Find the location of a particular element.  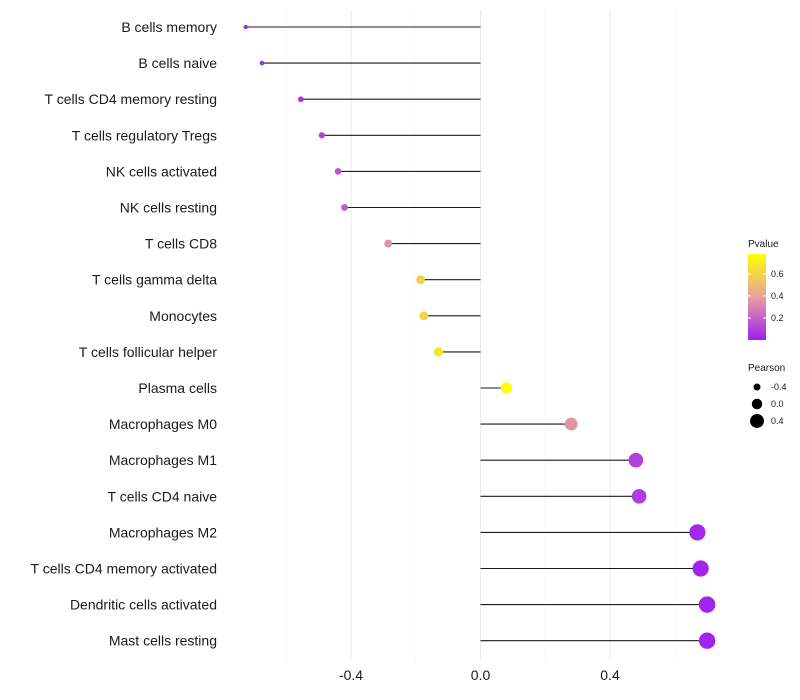

x-tick-label: 0.4 is located at coordinates (610, 675).